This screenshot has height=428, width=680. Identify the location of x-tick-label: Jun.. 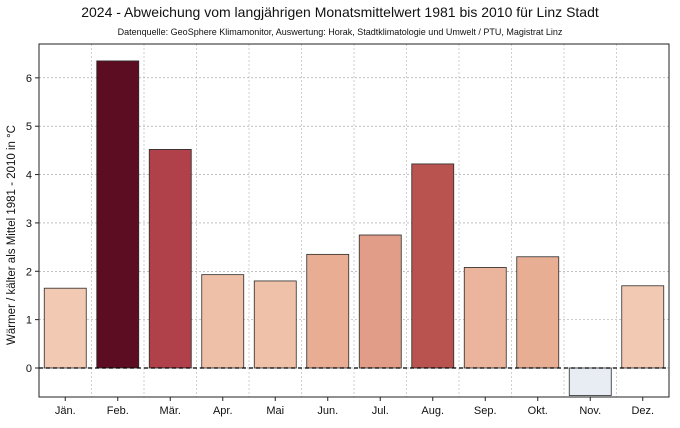
(327, 411).